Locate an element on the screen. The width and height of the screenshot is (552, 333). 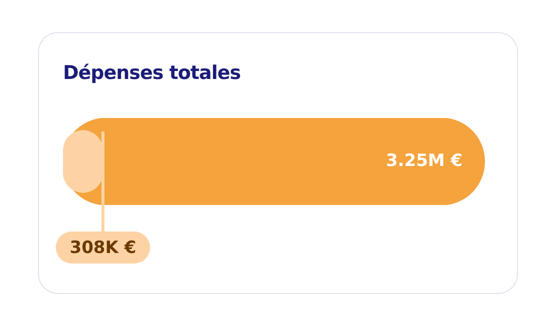
data-label: 308K € is located at coordinates (103, 248).